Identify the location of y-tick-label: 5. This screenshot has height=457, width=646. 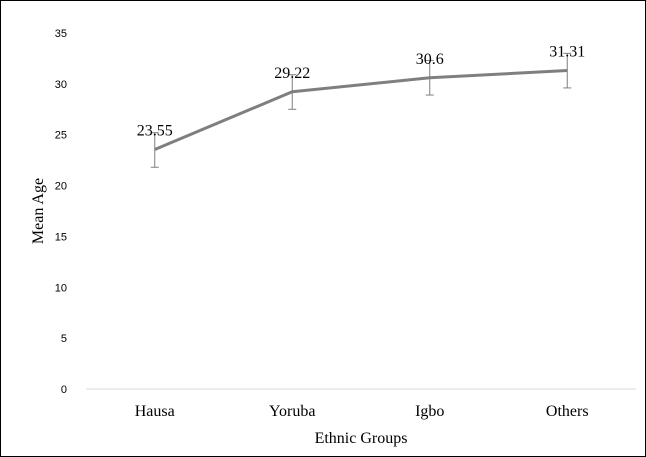
(64, 339).